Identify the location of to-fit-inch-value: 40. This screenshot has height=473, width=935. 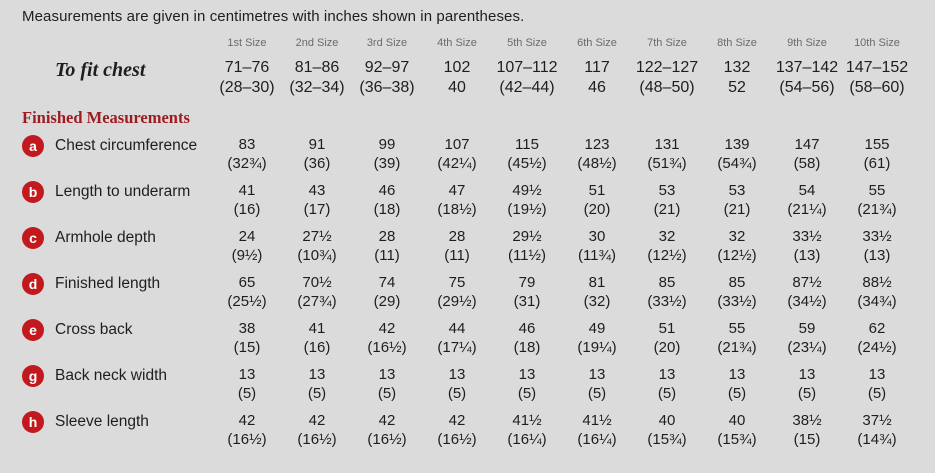
(457, 87).